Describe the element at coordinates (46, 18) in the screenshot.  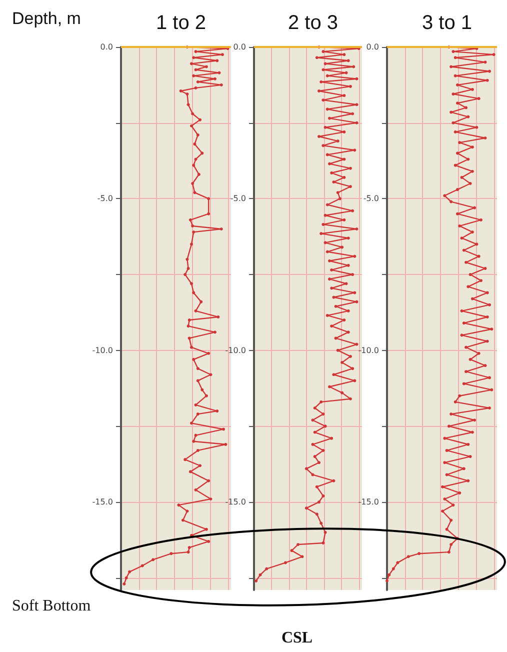
I see `y-axis-title: Depth, m` at that location.